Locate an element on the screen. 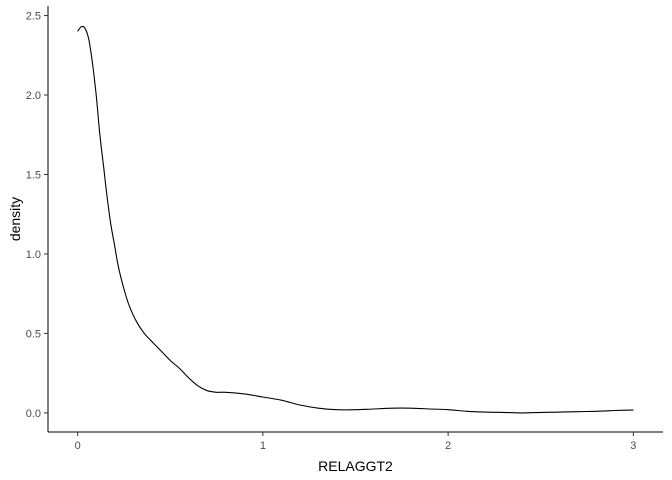  y-ticks: 0.0 0.5 1.0 1.5 2.0 2.5 is located at coordinates (37, 215).